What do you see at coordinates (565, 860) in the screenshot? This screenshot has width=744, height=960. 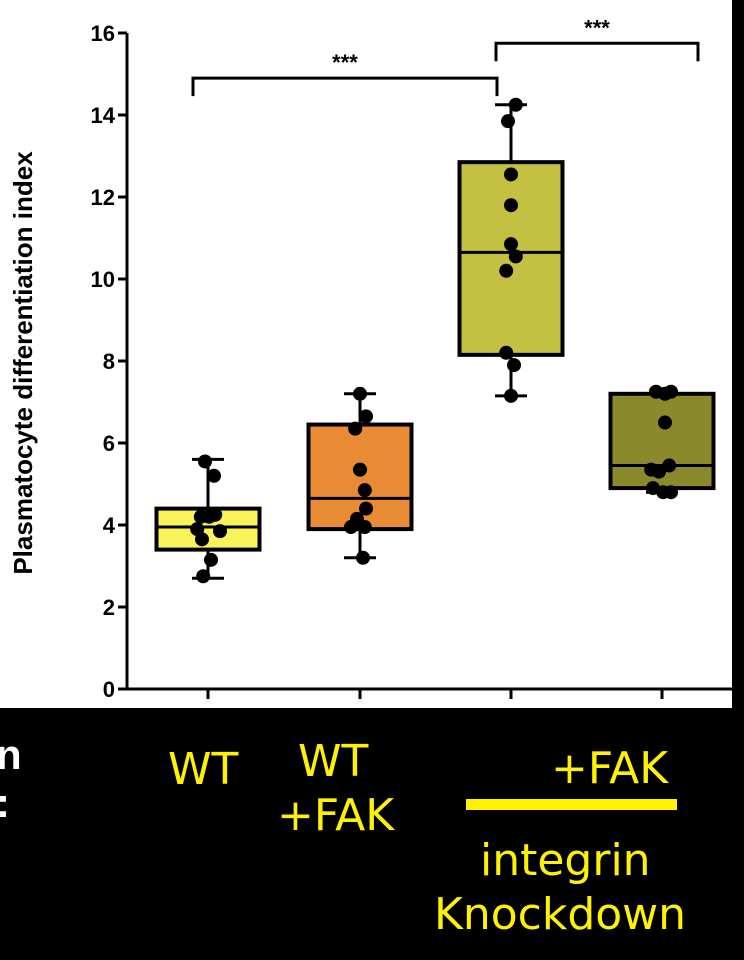 I see `caption-integrin: integrin` at bounding box center [565, 860].